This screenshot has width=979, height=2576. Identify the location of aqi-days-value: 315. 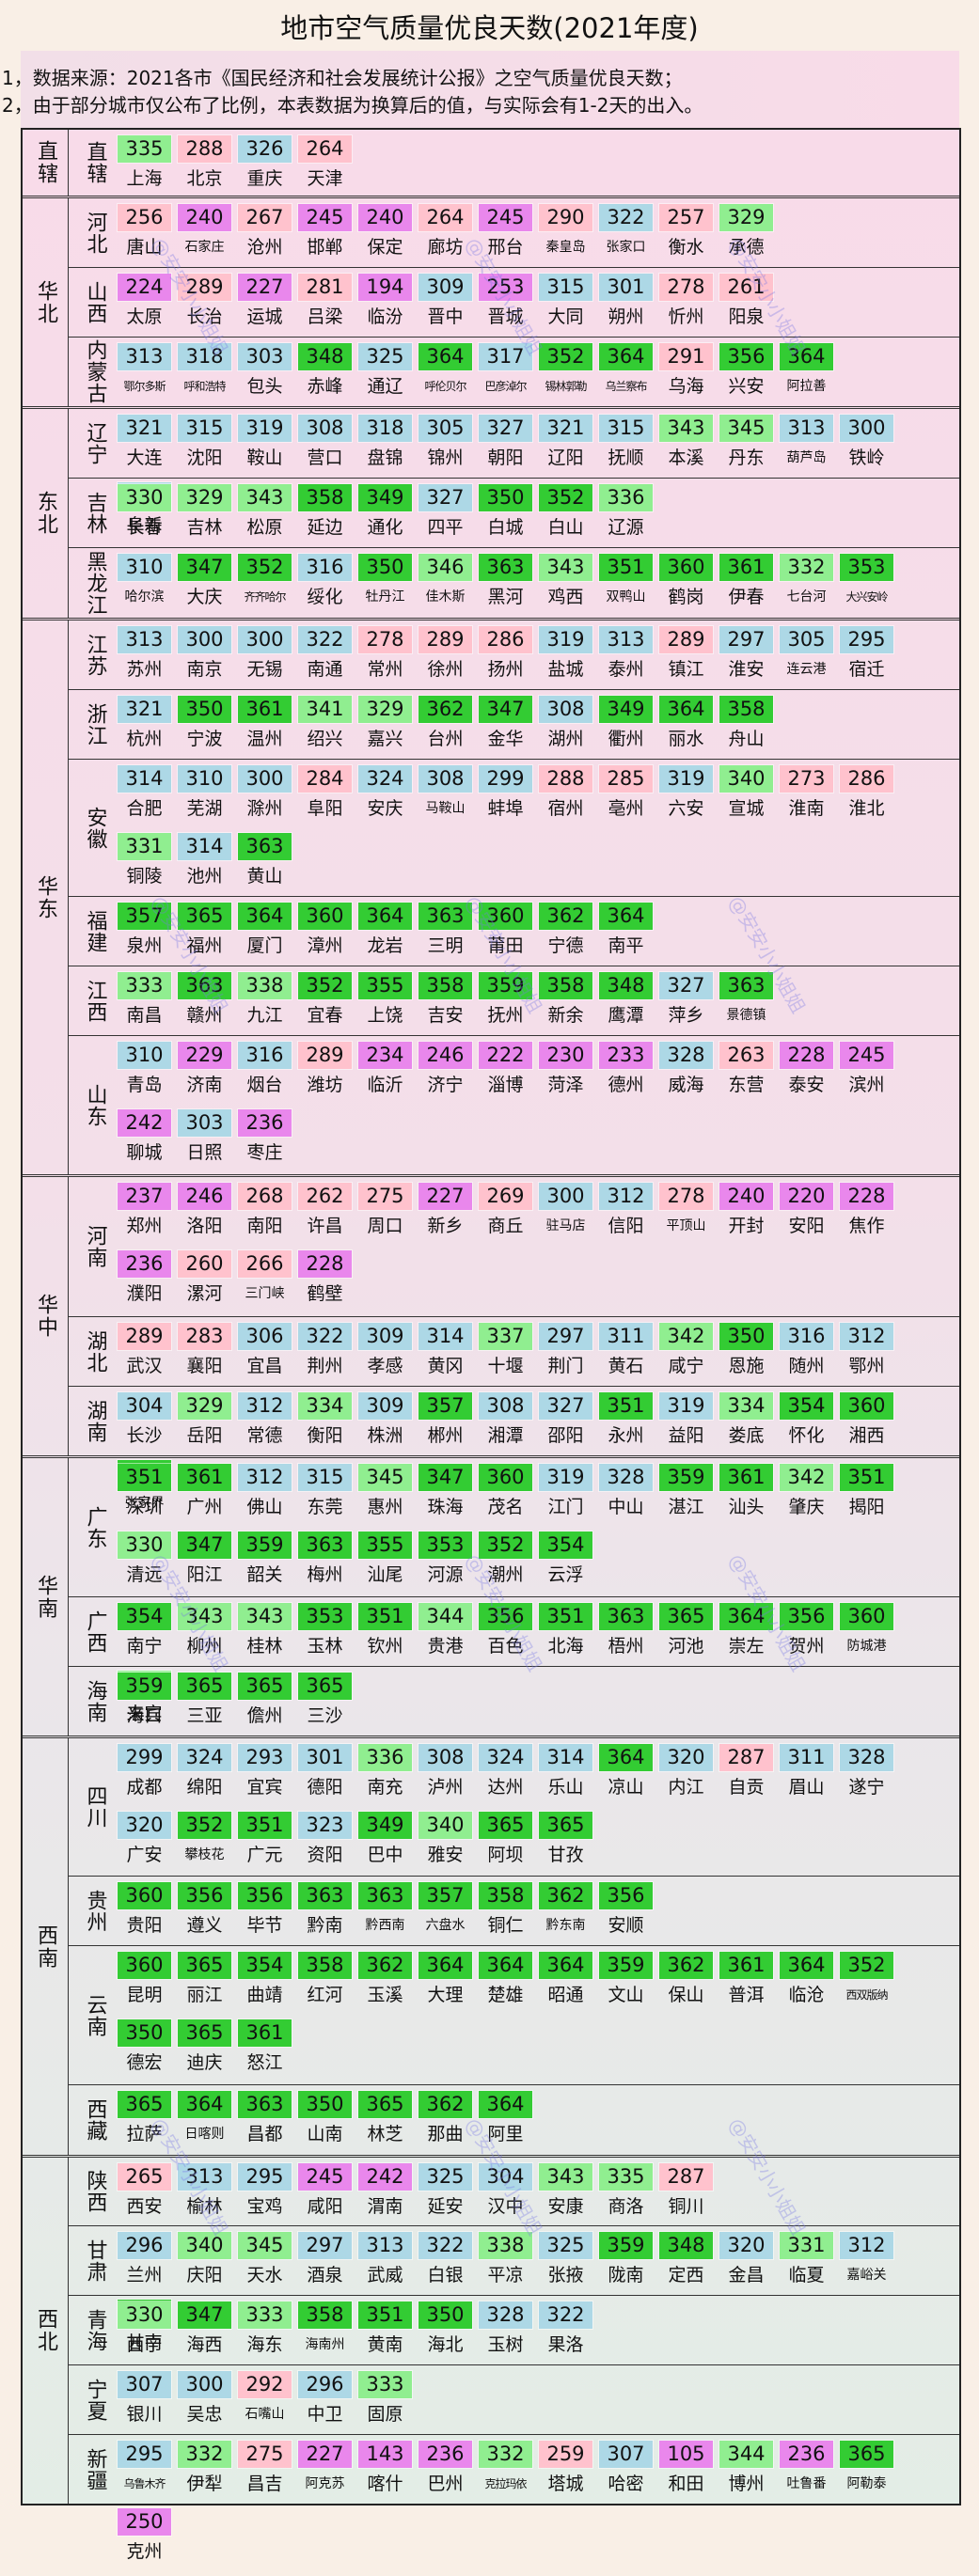
(325, 1478).